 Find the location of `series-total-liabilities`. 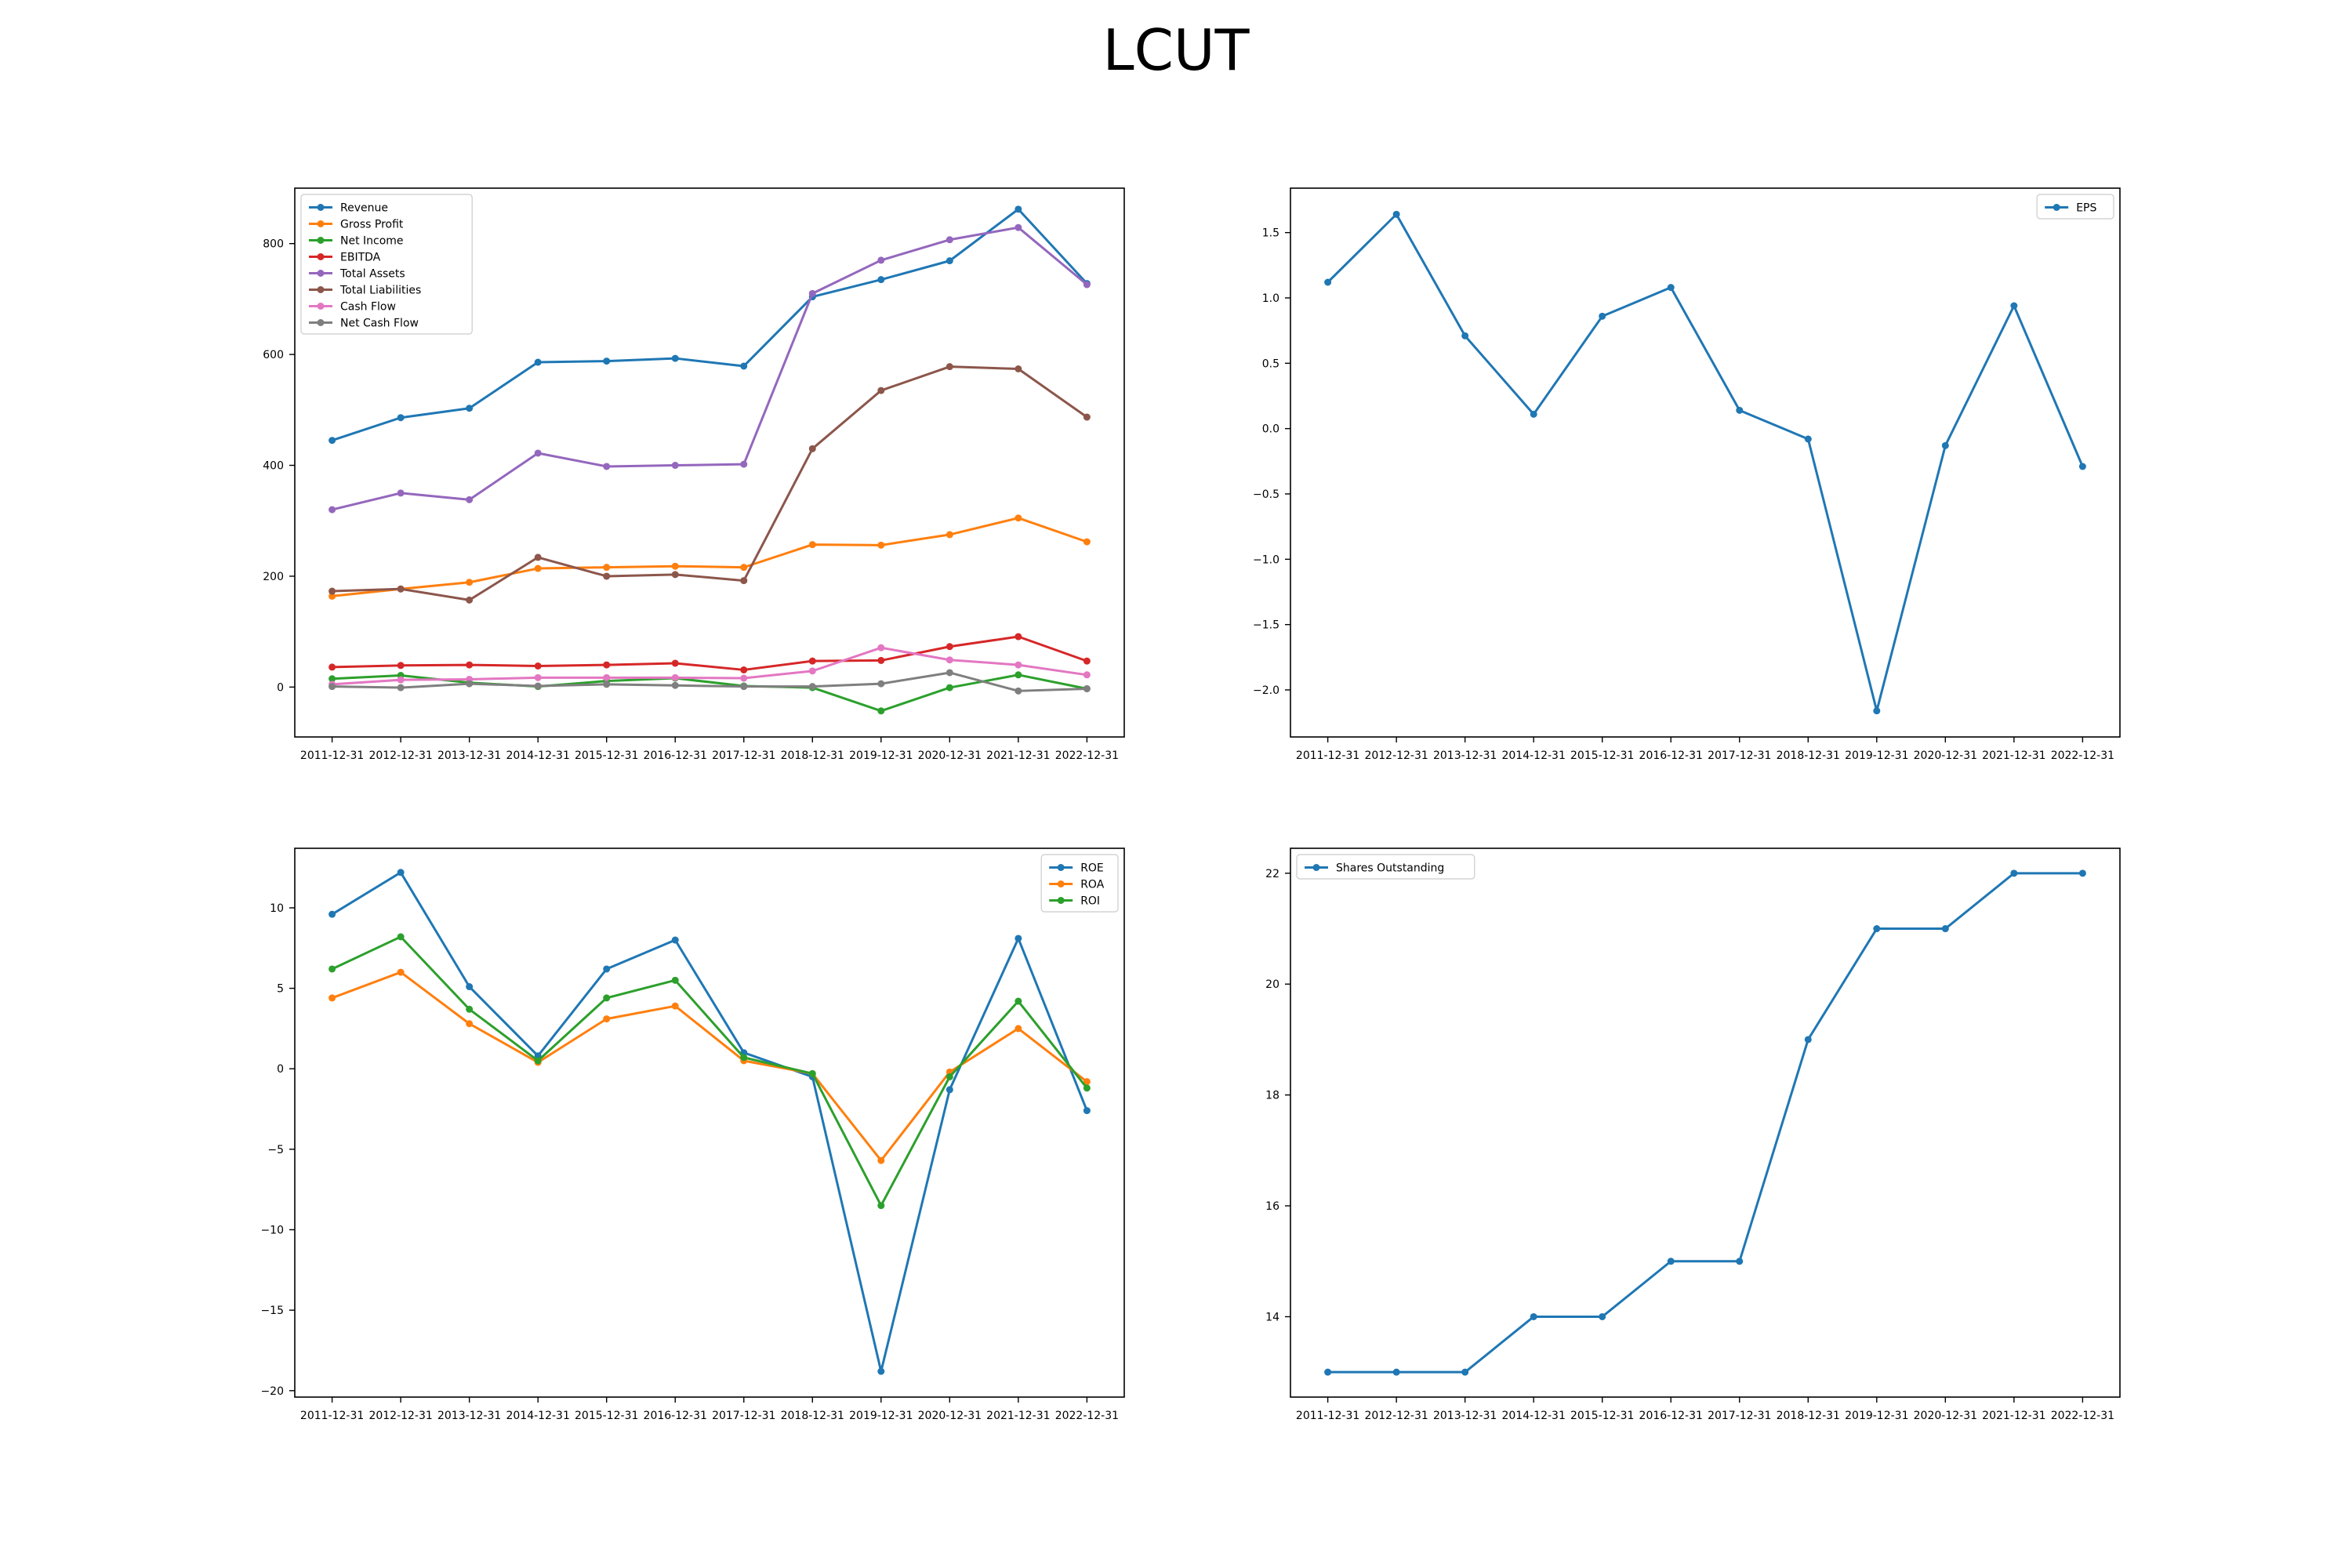

series-total-liabilities is located at coordinates (709, 483).